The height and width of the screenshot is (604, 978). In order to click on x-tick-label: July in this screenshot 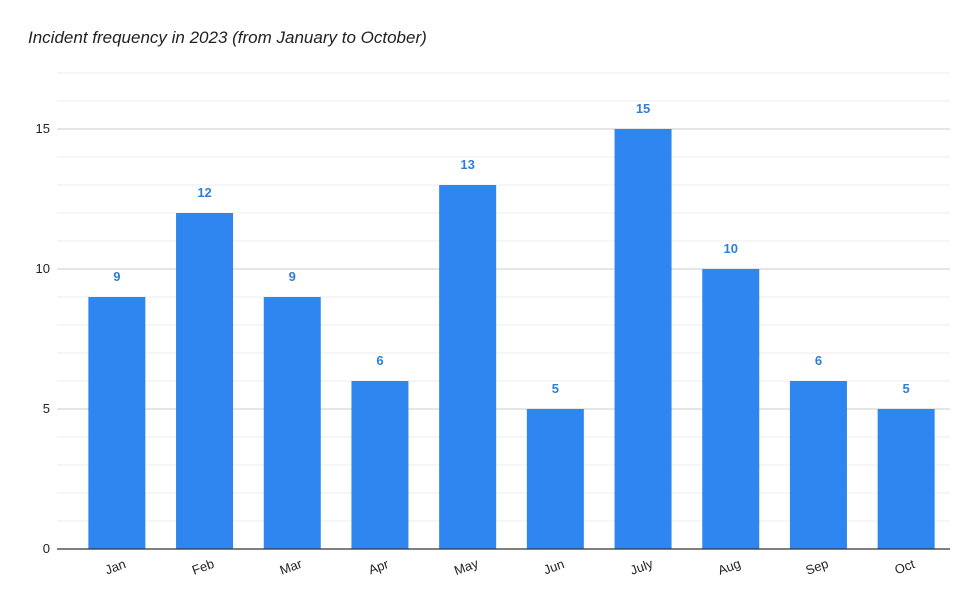, I will do `click(641, 567)`.